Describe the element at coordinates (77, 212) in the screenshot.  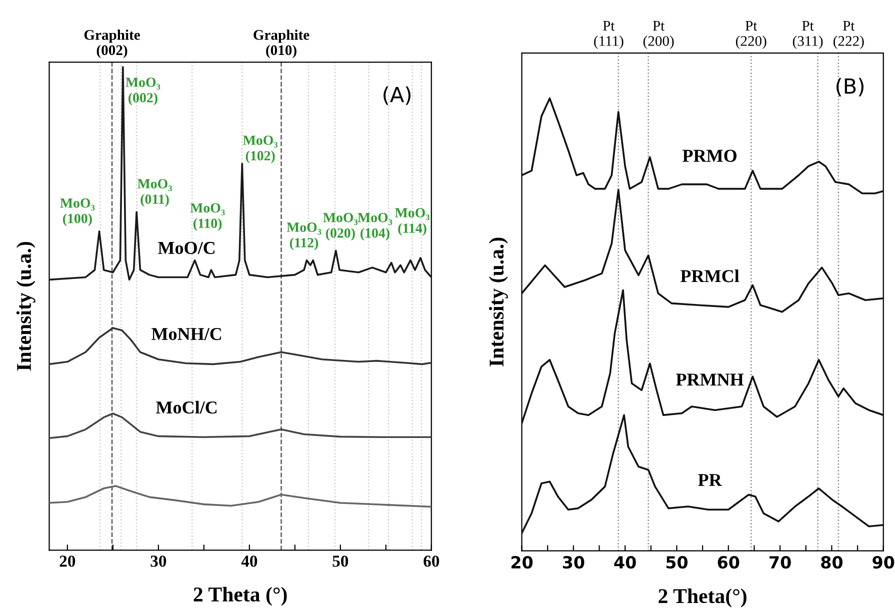
I see `annotation: MoO₃ (100)` at that location.